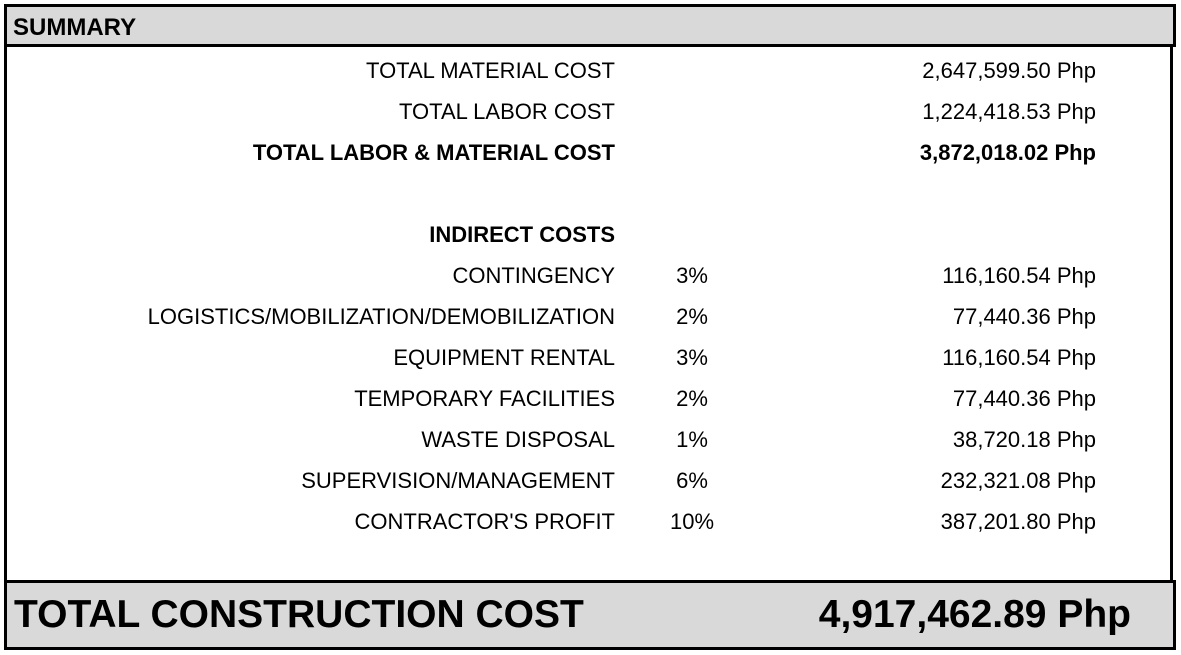 The width and height of the screenshot is (1181, 655). I want to click on indirect-costs-heading: INDIRECT COSTS, so click(590, 234).